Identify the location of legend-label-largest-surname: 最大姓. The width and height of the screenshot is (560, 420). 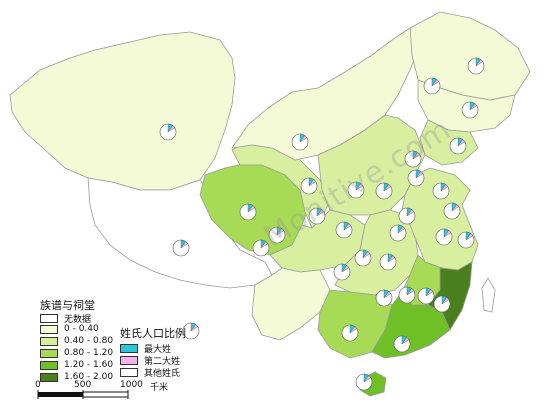
(158, 350).